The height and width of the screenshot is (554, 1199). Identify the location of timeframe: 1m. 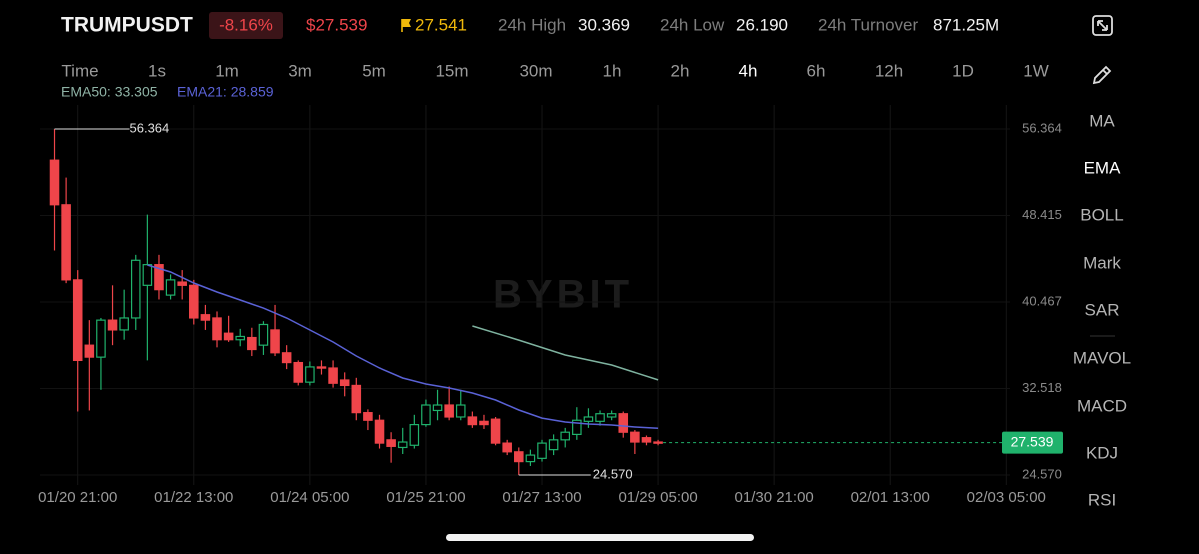
(227, 70).